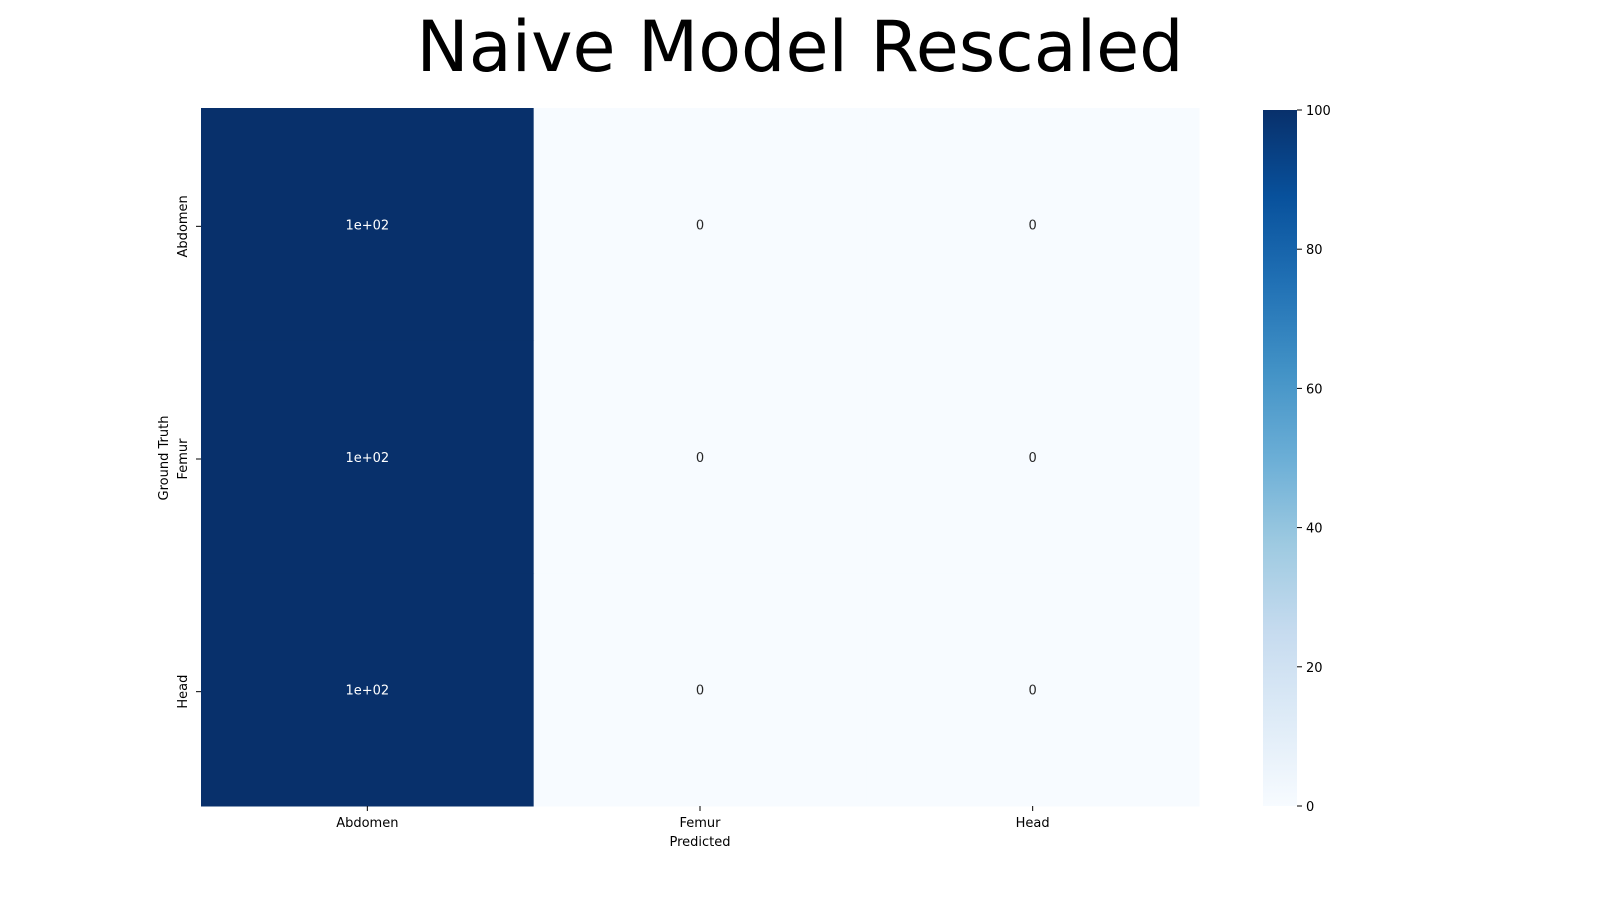  Describe the element at coordinates (1280, 458) in the screenshot. I see `colorbar` at that location.